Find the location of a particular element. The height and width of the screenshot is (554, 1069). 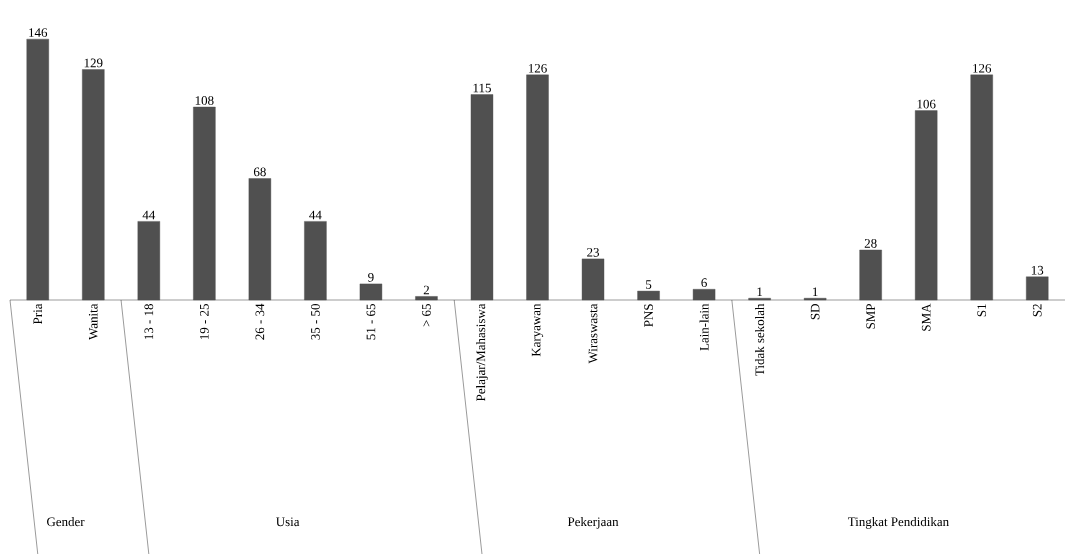

x-tick-label: Lain-lain is located at coordinates (704, 327).